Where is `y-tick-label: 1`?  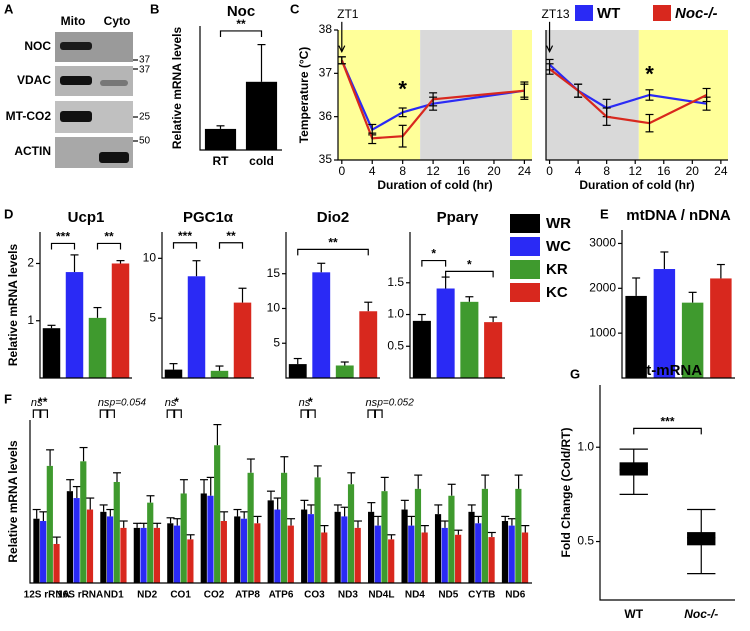 y-tick-label: 1 is located at coordinates (30, 320).